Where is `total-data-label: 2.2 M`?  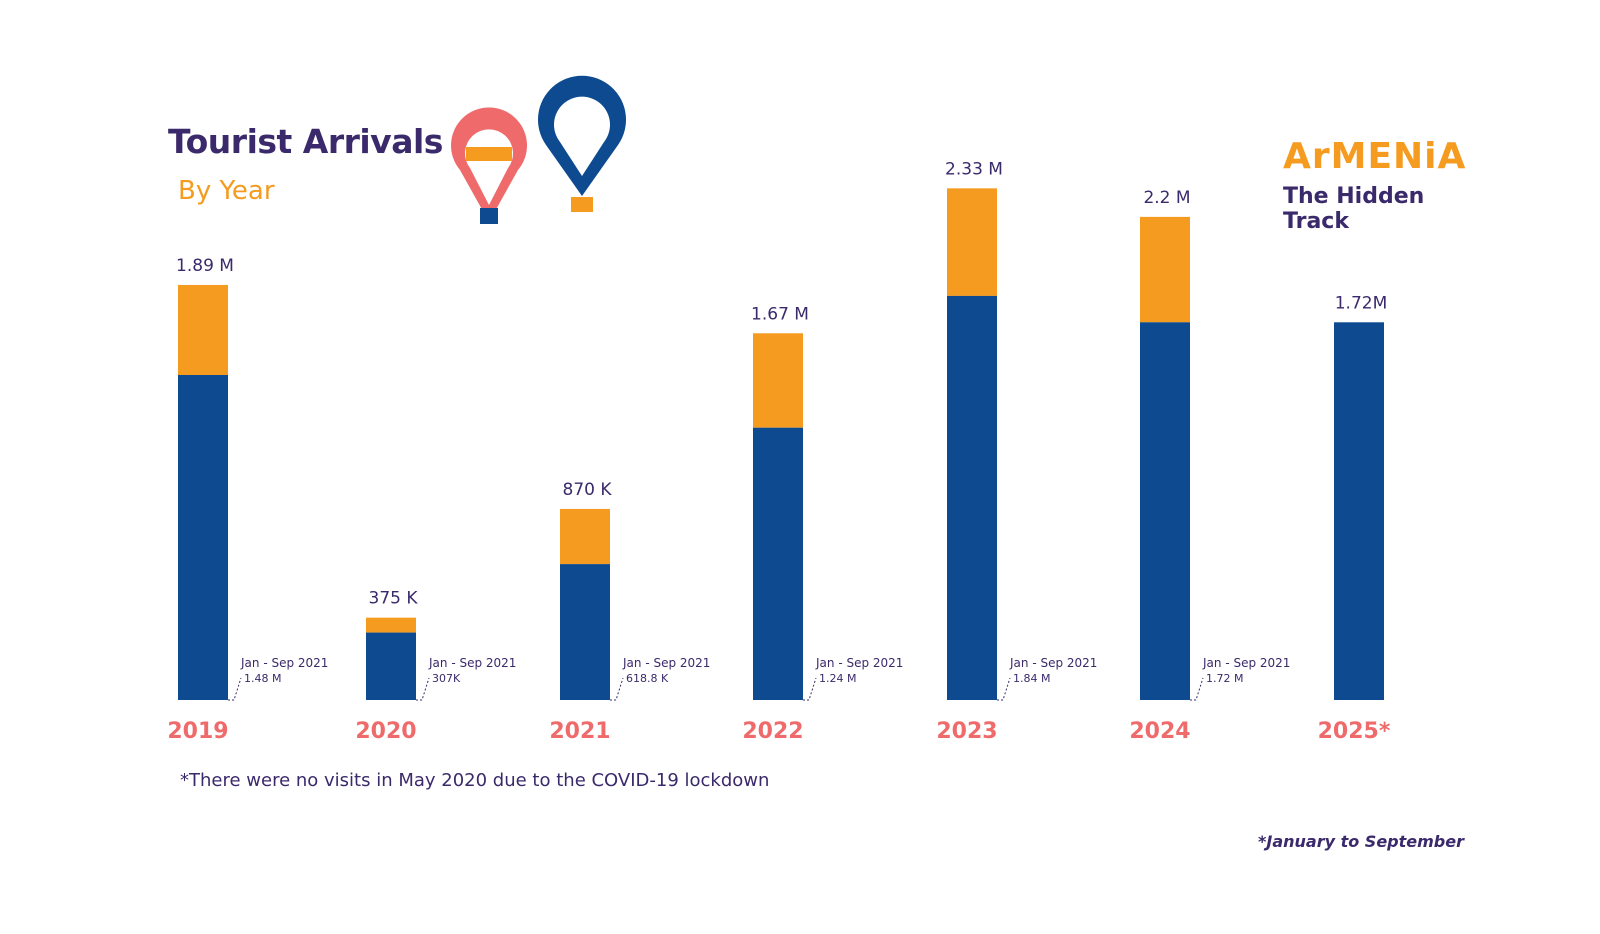
total-data-label: 2.2 M is located at coordinates (1166, 198).